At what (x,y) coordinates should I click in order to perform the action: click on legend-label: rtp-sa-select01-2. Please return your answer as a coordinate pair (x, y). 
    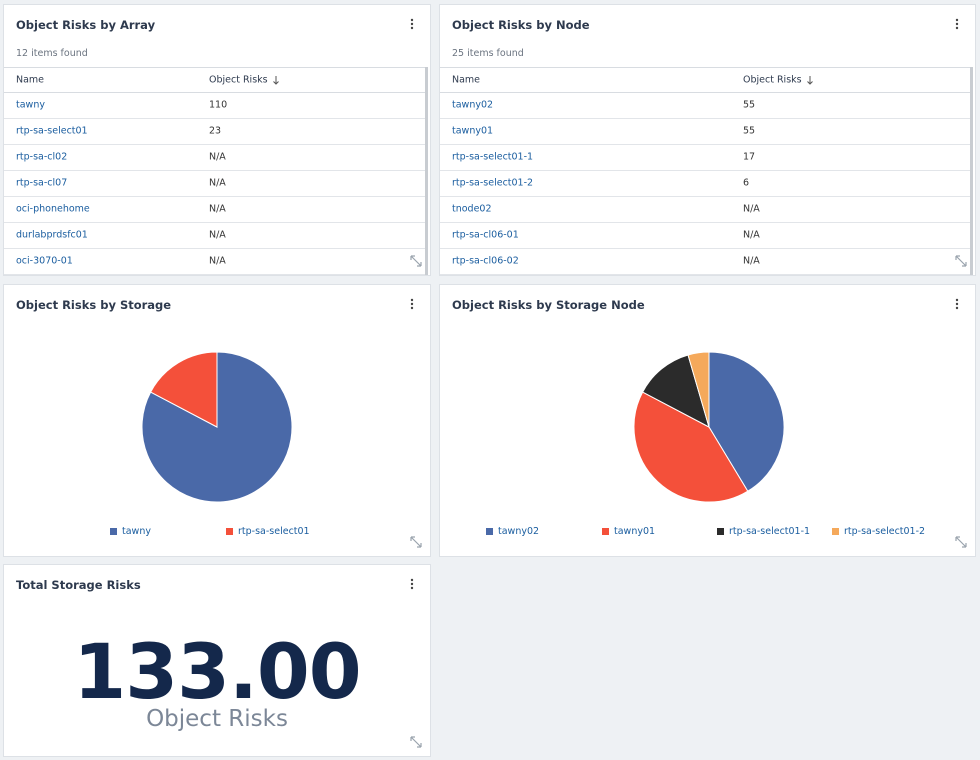
    Looking at the image, I should click on (885, 531).